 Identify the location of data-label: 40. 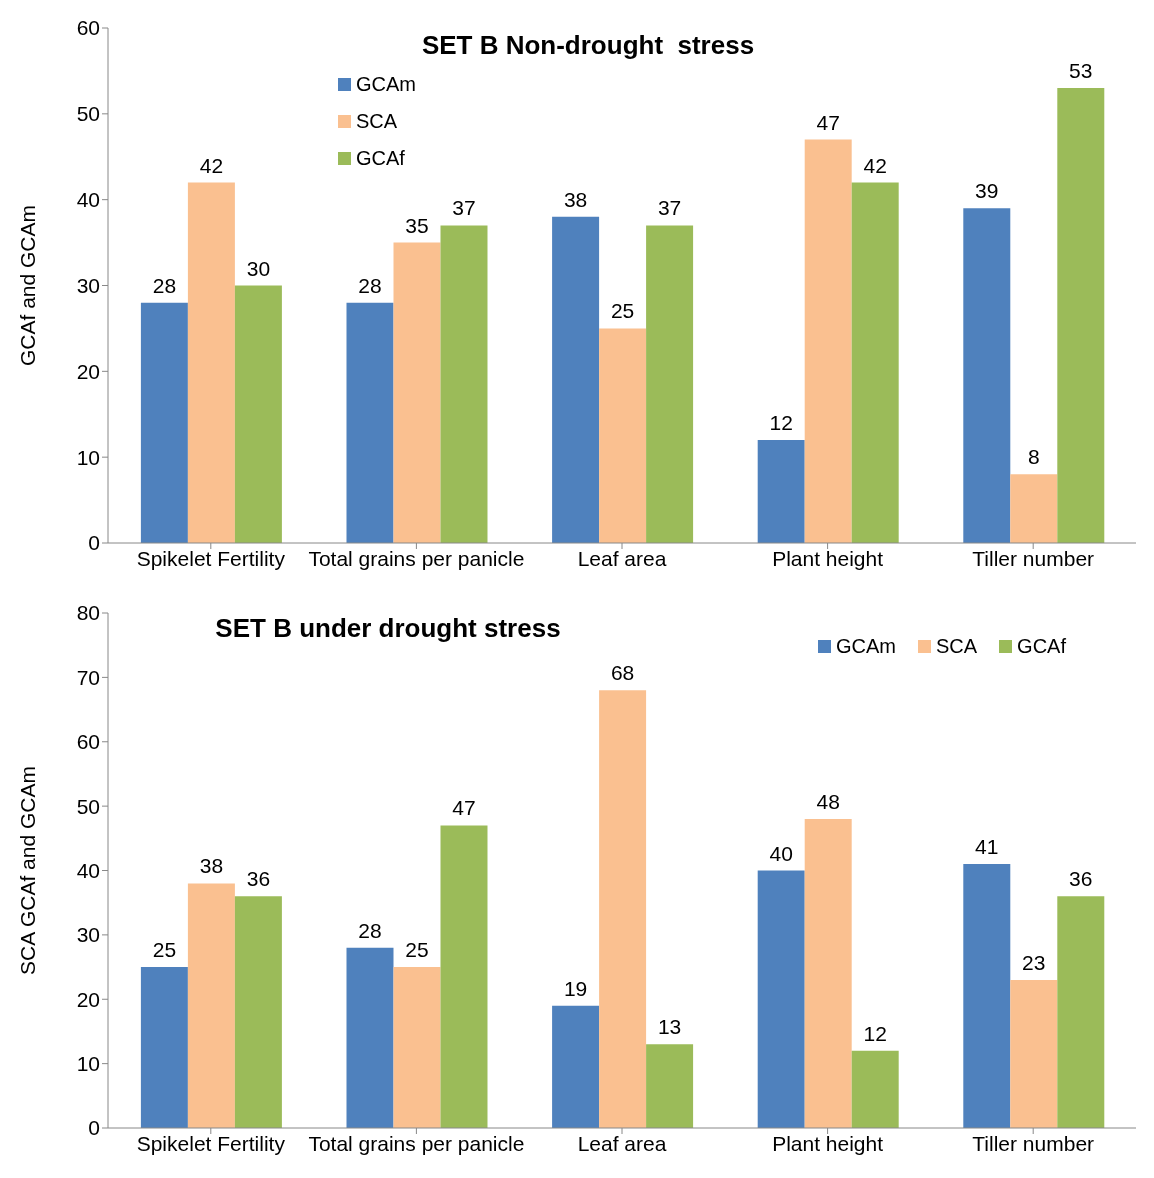
(781, 853).